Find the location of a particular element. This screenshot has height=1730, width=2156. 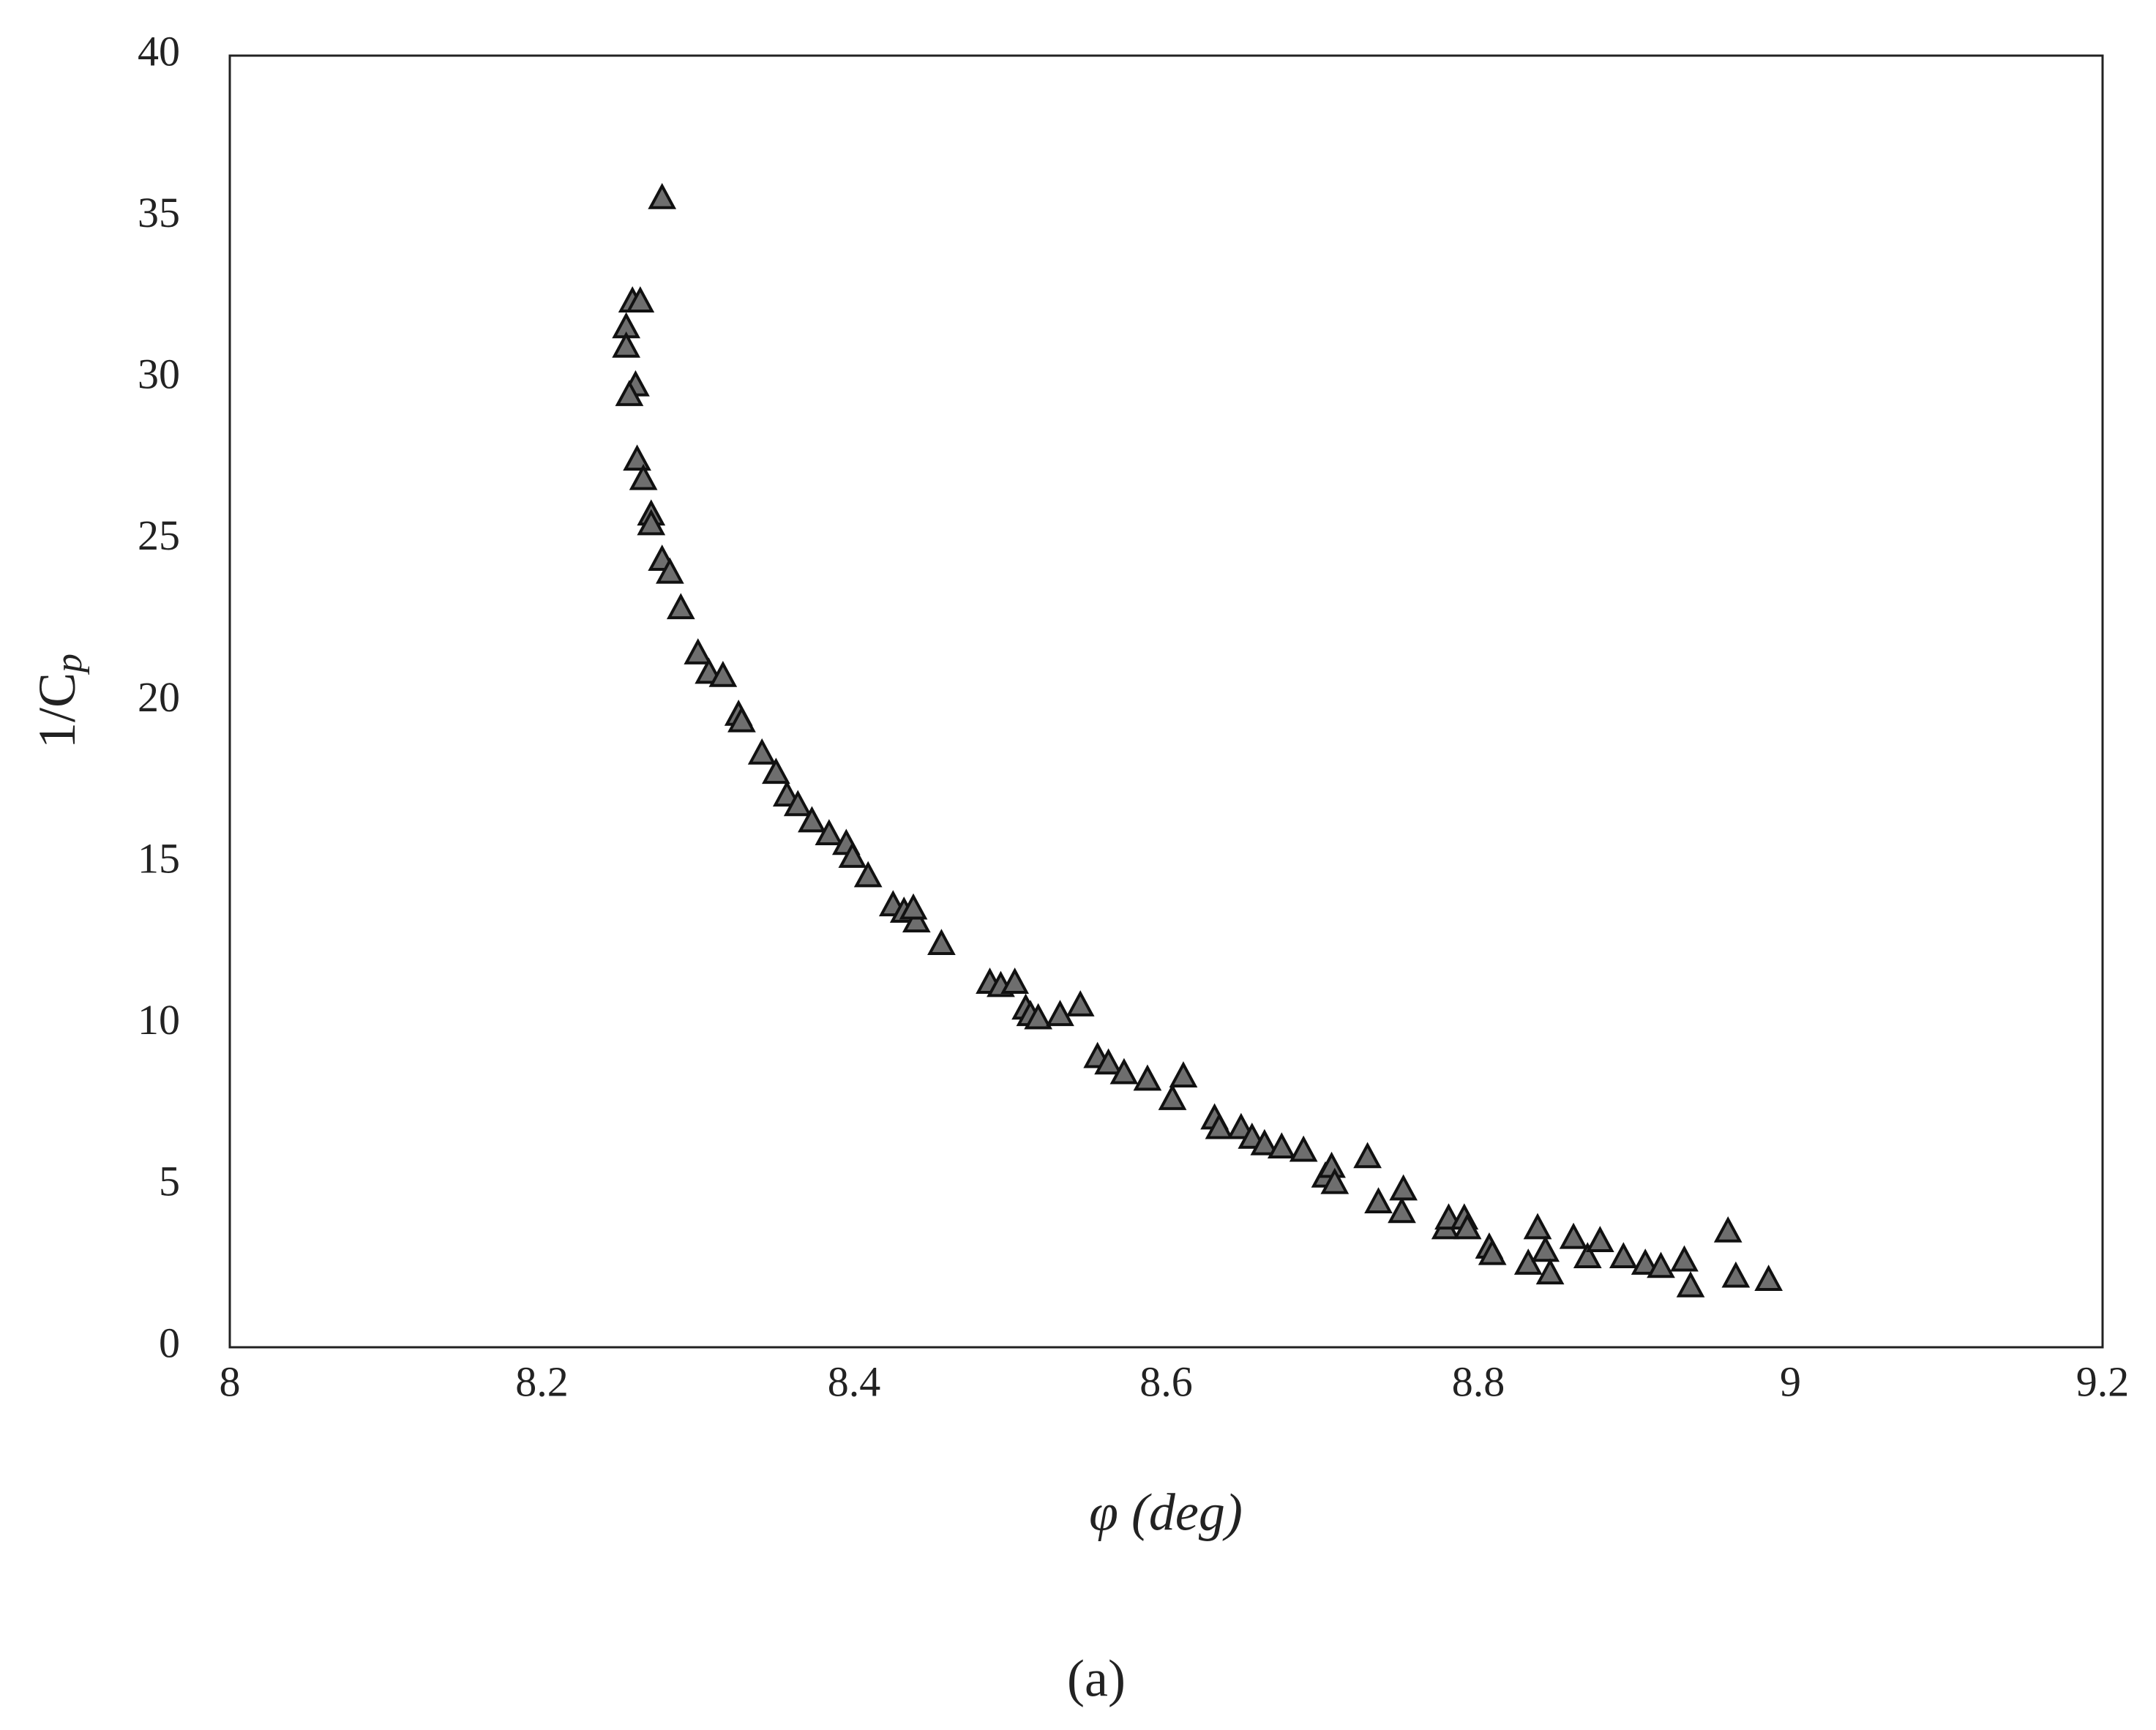

y-tick-label: 20 is located at coordinates (159, 697).